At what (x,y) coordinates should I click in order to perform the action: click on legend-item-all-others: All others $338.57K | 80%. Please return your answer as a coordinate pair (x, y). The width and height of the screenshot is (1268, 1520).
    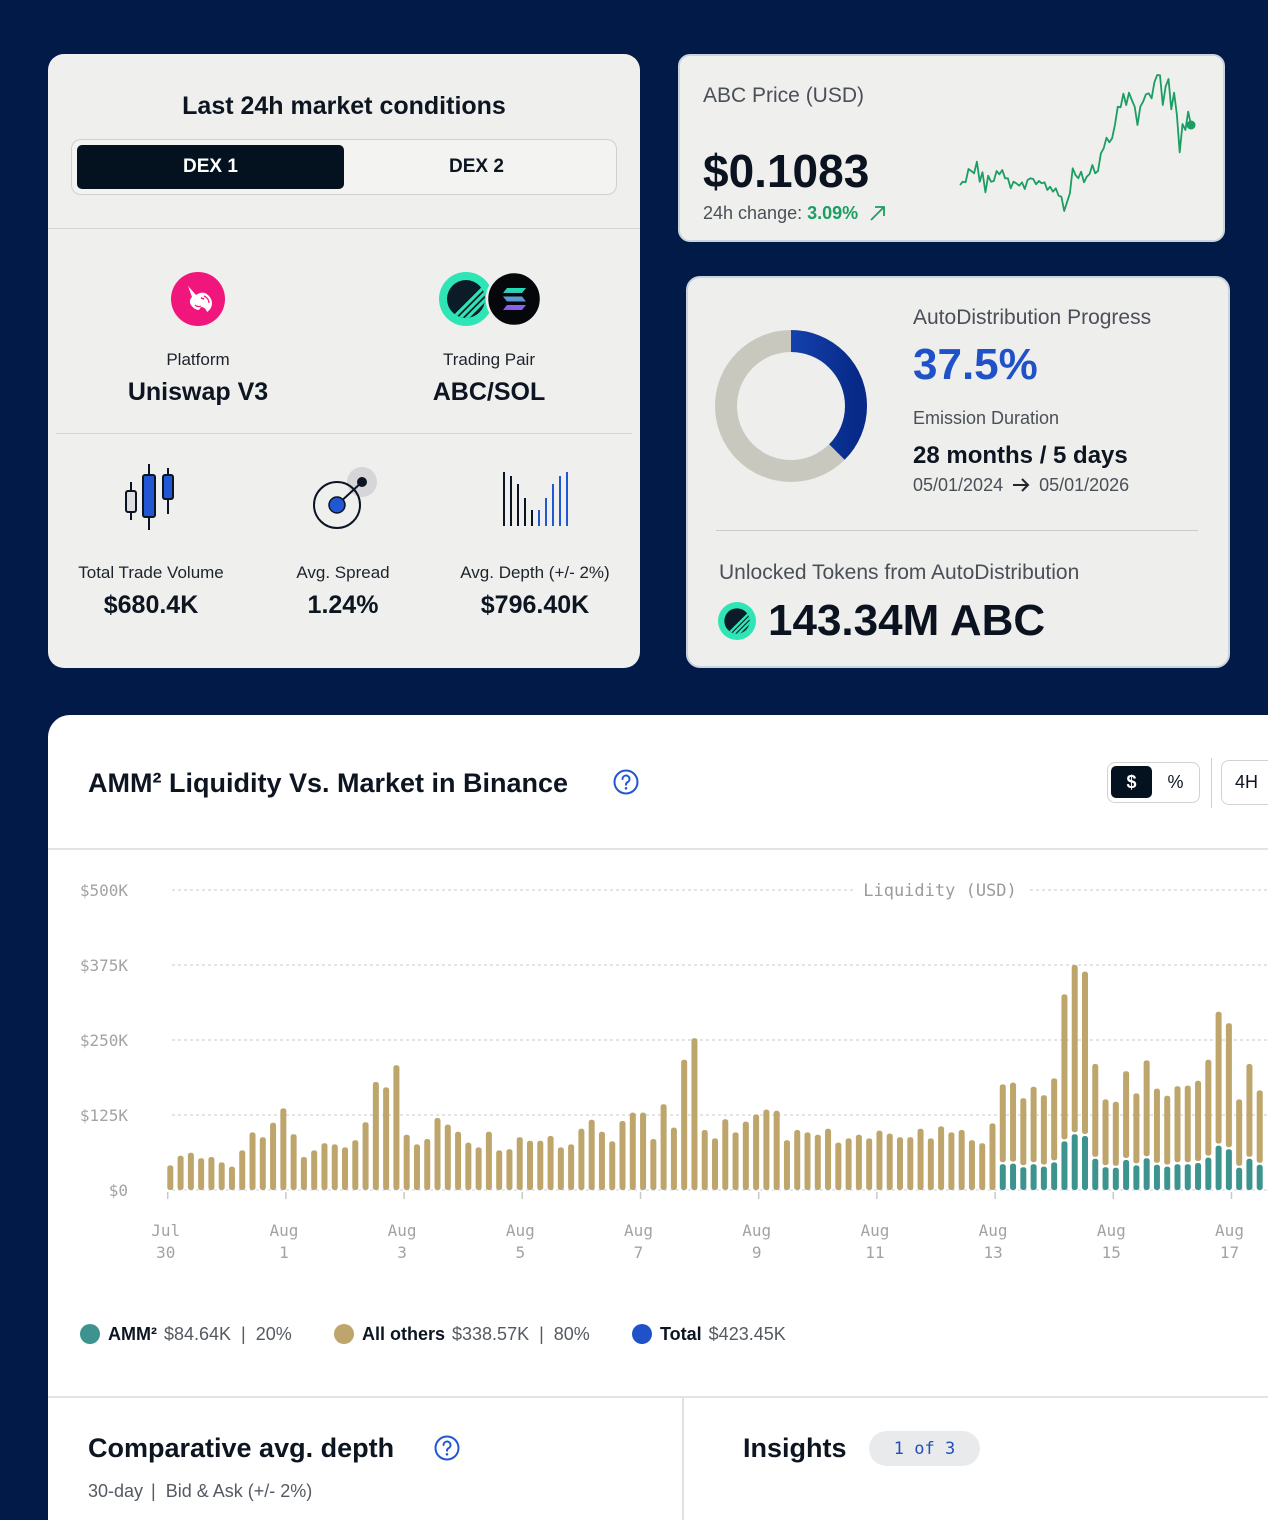
    Looking at the image, I should click on (462, 1334).